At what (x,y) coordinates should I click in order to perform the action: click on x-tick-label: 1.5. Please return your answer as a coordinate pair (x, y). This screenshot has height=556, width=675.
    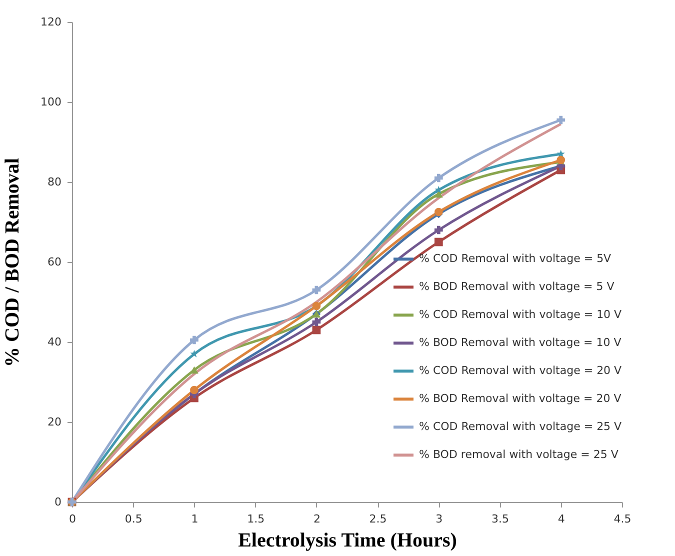
    Looking at the image, I should click on (256, 519).